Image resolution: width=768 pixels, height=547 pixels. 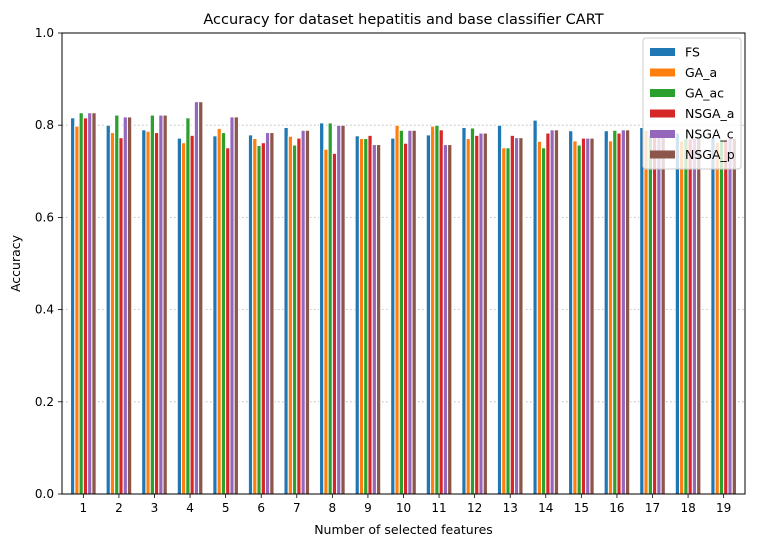 I want to click on y-axis-label: Accuracy, so click(x=15, y=263).